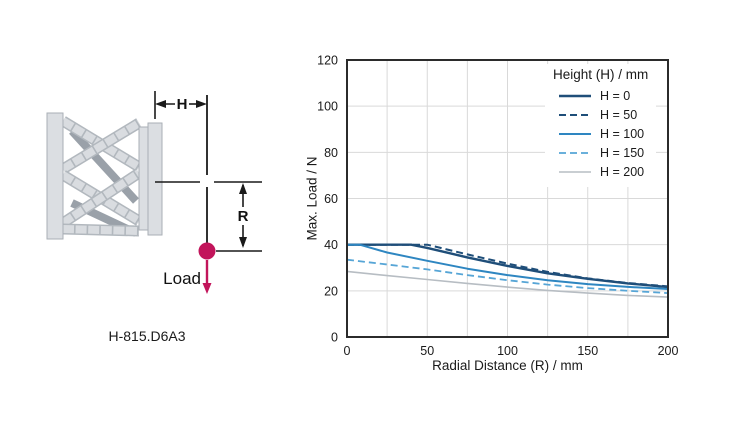 The image size is (750, 427). Describe the element at coordinates (155, 179) in the screenshot. I see `hexapod-platform` at that location.